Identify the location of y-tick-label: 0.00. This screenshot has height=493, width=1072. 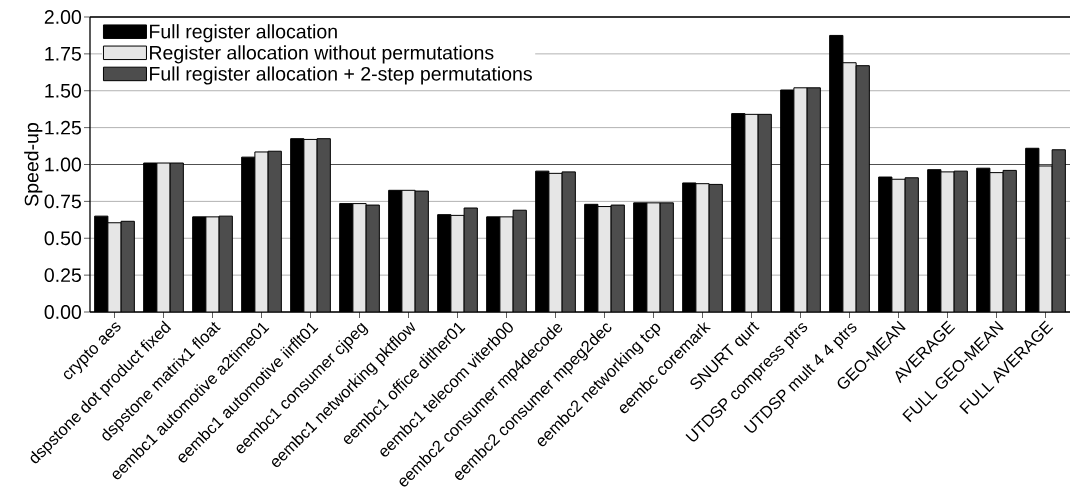
(63, 312).